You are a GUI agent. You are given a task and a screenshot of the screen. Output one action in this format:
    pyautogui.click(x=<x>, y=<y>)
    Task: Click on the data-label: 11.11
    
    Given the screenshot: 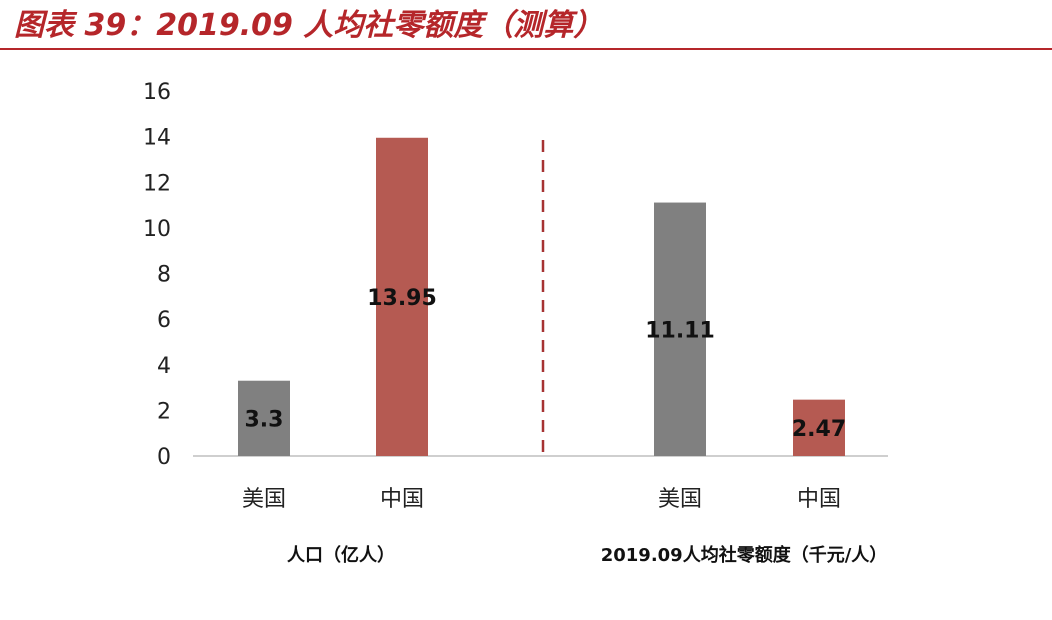 What is the action you would take?
    pyautogui.click(x=680, y=330)
    